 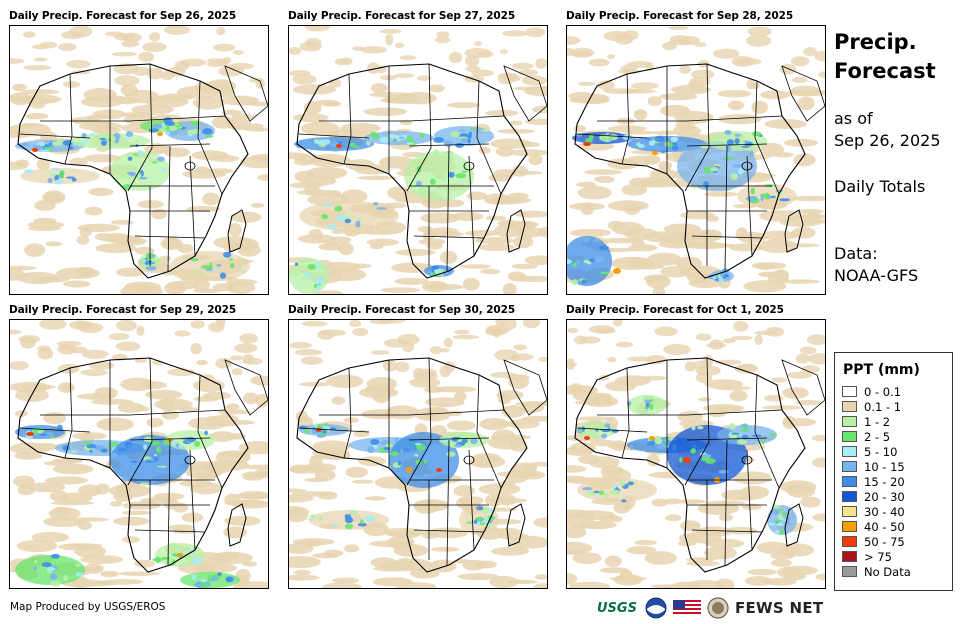 I want to click on legend-item: 2 - 5, so click(x=897, y=436).